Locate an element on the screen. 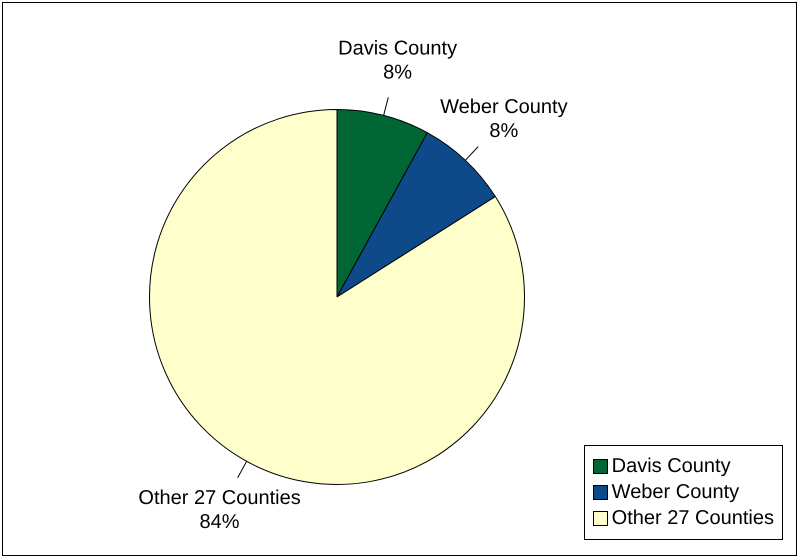 The width and height of the screenshot is (799, 558). slice-label: Weber County is located at coordinates (504, 107).